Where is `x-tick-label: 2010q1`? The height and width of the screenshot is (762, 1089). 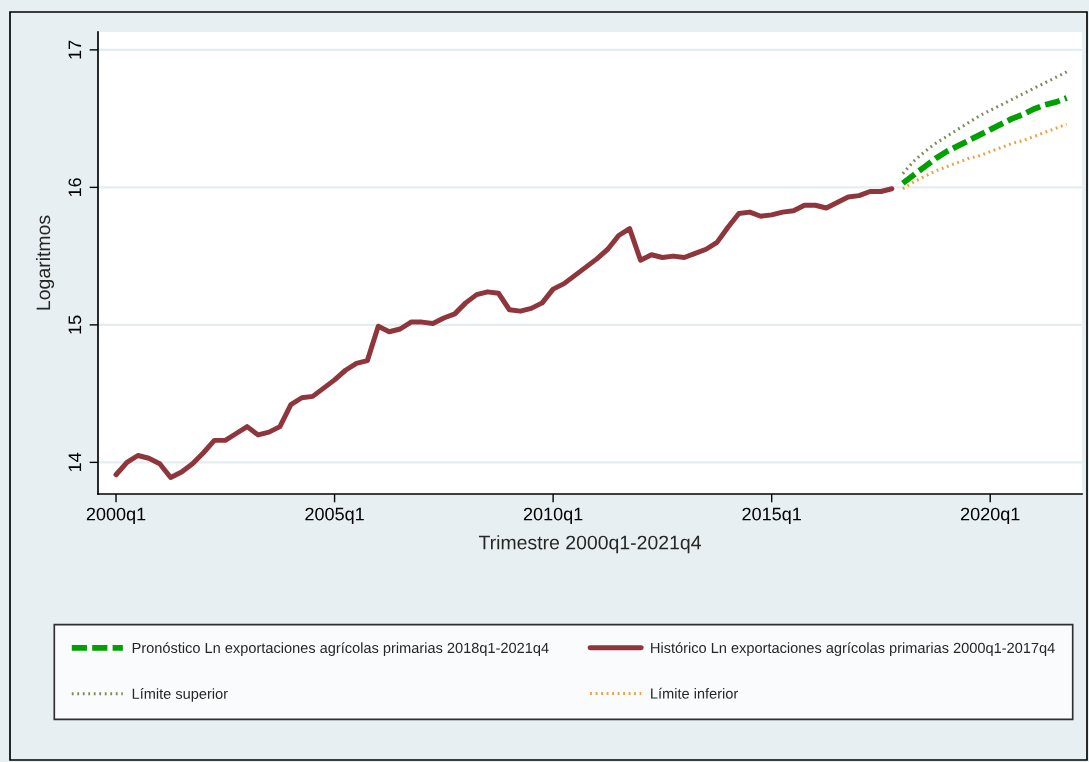
x-tick-label: 2010q1 is located at coordinates (553, 516).